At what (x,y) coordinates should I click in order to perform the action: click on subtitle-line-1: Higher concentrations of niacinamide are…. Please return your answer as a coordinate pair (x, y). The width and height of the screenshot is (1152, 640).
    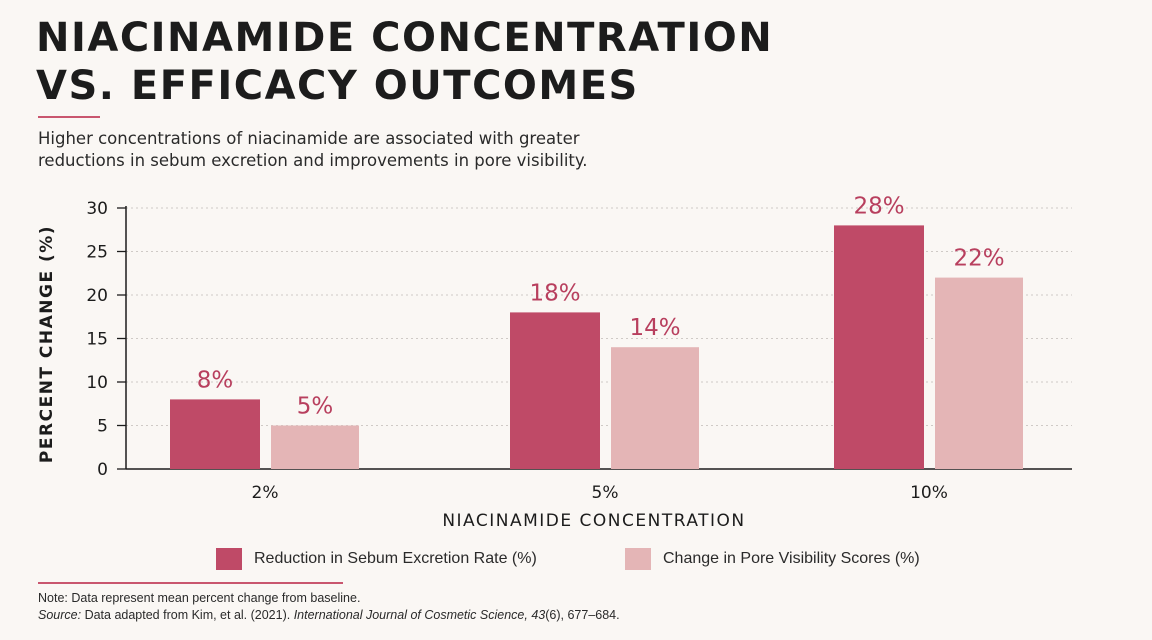
    Looking at the image, I should click on (309, 138).